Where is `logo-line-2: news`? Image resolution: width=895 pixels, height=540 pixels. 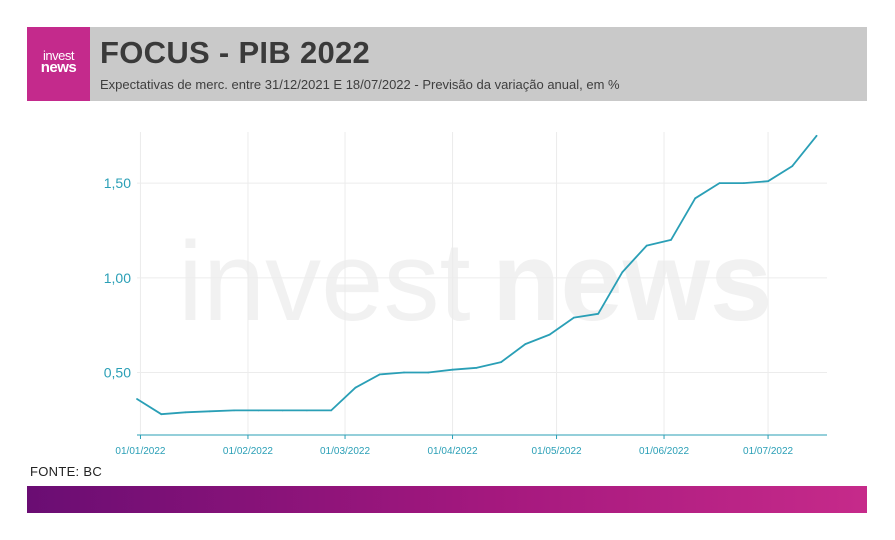
logo-line-2: news is located at coordinates (58, 67).